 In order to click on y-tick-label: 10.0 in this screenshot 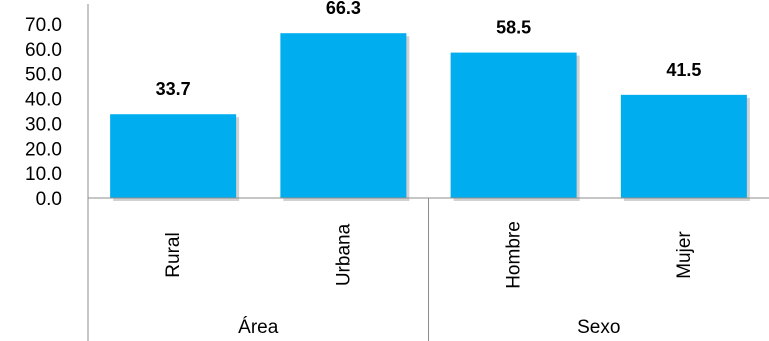, I will do `click(43, 174)`.